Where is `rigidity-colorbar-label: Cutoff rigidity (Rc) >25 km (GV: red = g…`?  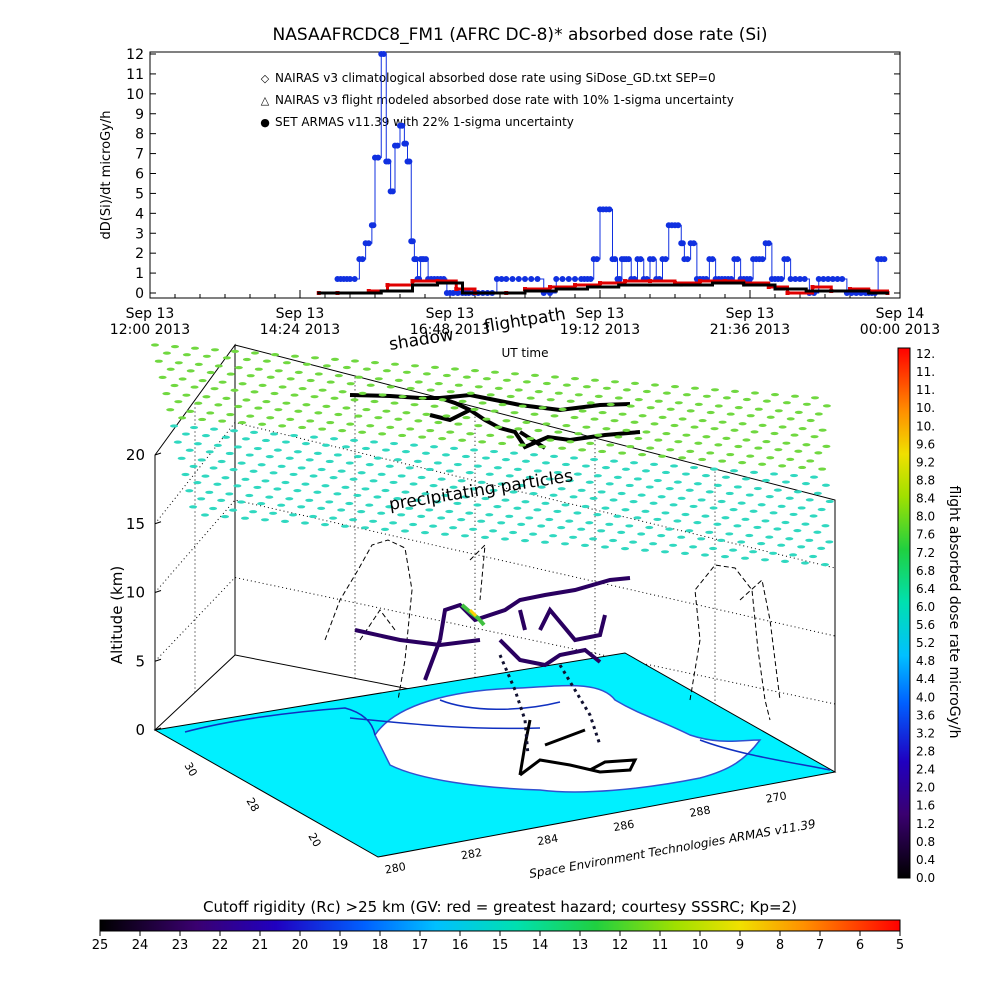
rigidity-colorbar-label: Cutoff rigidity (Rc) >25 km (GV: red = g… is located at coordinates (500, 907).